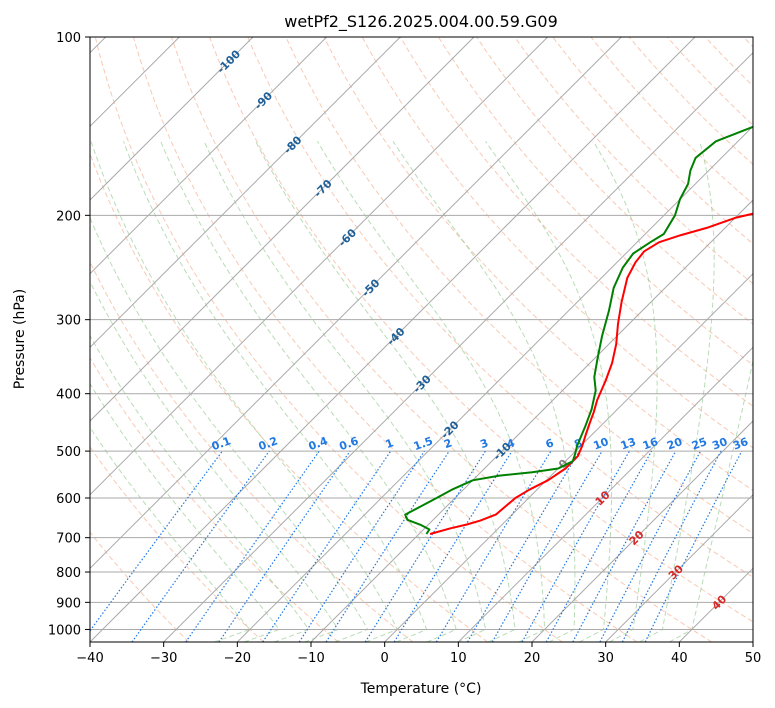  Describe the element at coordinates (511, 443) in the screenshot. I see `mixing-ratio-label: 4` at that location.